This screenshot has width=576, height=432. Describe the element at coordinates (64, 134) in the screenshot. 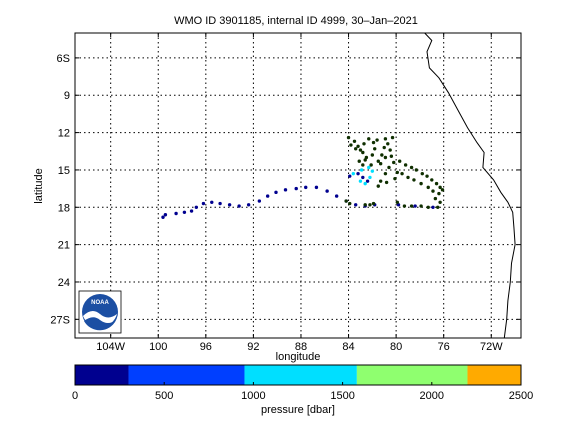

I see `y-tick-label: 12` at that location.